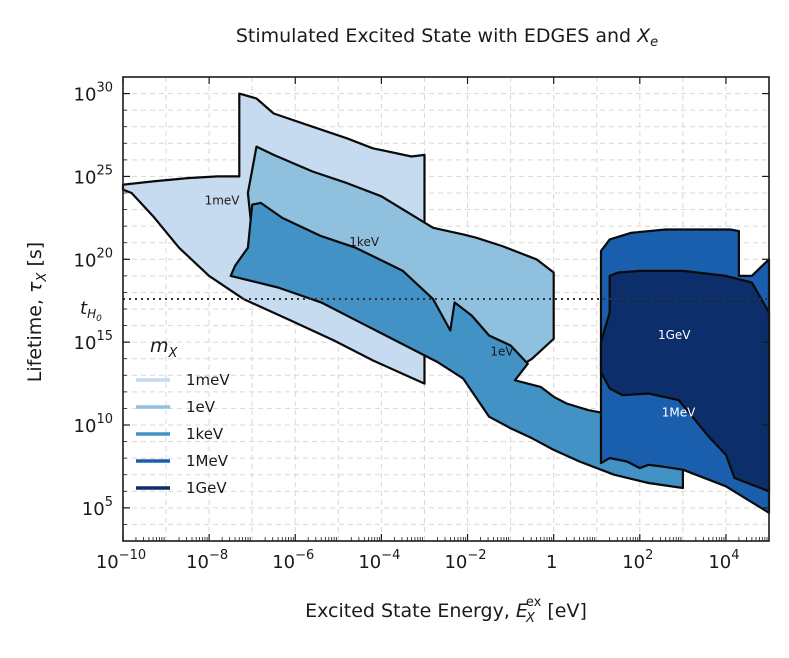 The width and height of the screenshot is (789, 658). Describe the element at coordinates (465, 560) in the screenshot. I see `x-tick-label: 10⁻²` at that location.